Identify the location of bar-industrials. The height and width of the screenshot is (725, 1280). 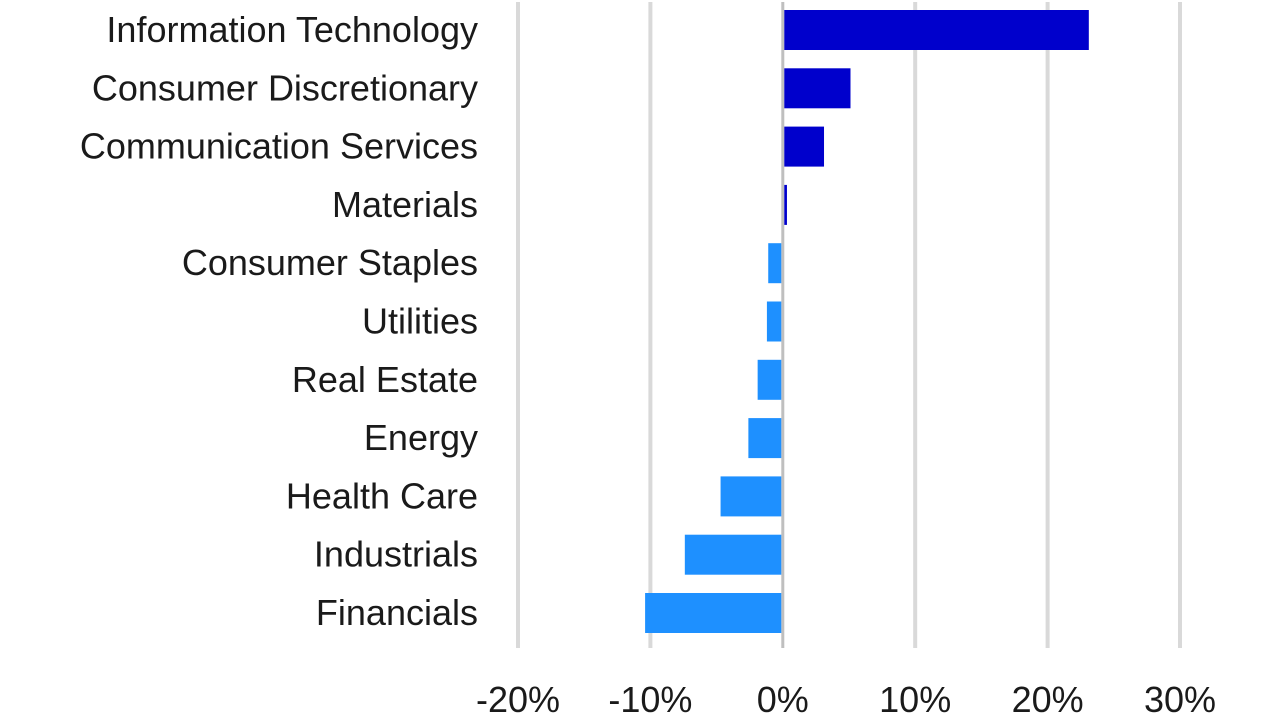
(733, 554).